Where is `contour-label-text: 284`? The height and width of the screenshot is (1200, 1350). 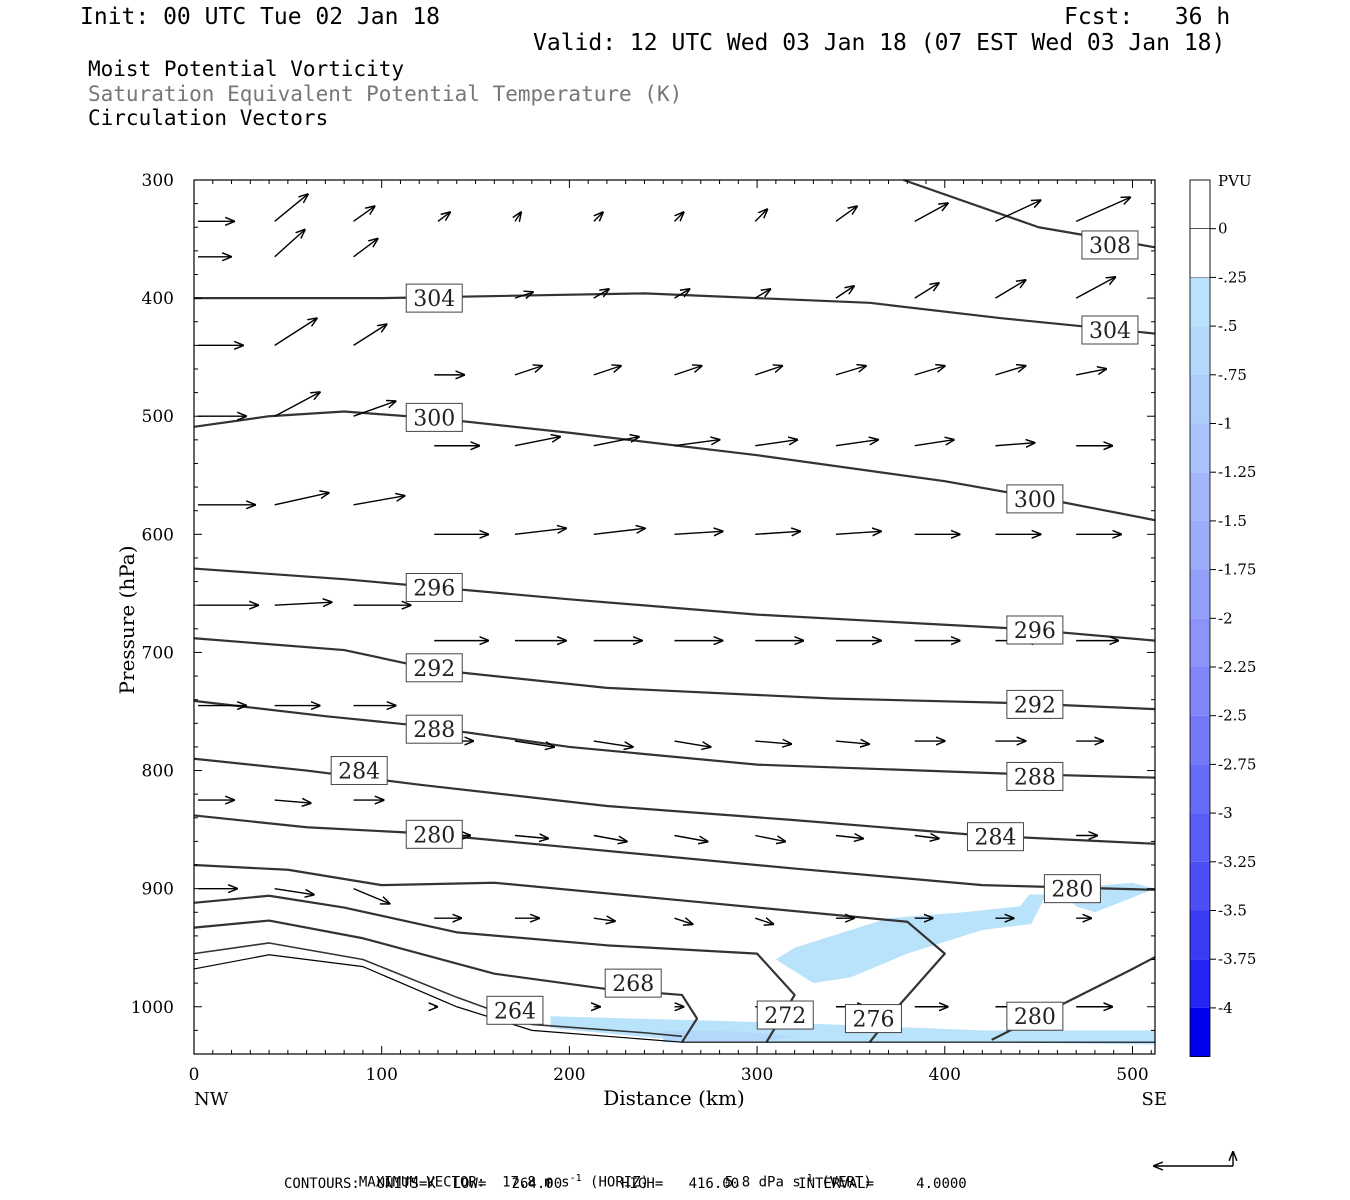
contour-label-text: 284 is located at coordinates (995, 838).